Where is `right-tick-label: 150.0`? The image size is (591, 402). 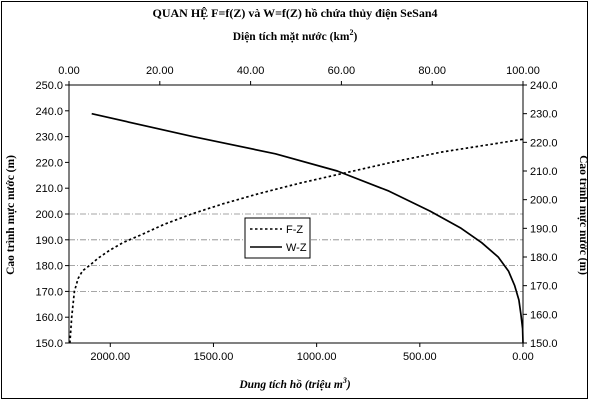 right-tick-label: 150.0 is located at coordinates (544, 344).